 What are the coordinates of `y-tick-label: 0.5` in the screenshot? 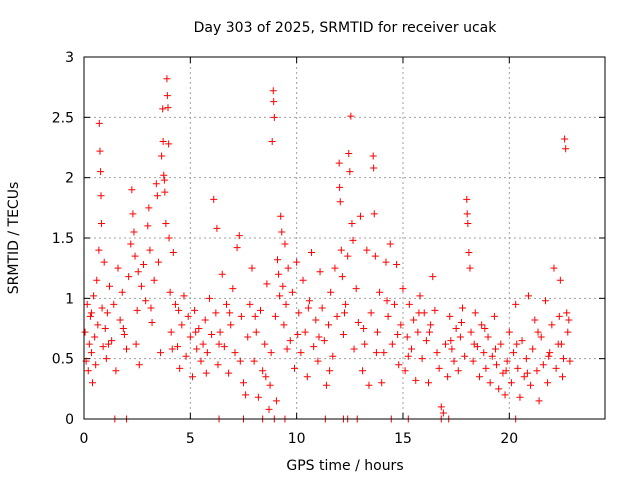 It's located at (63, 360).